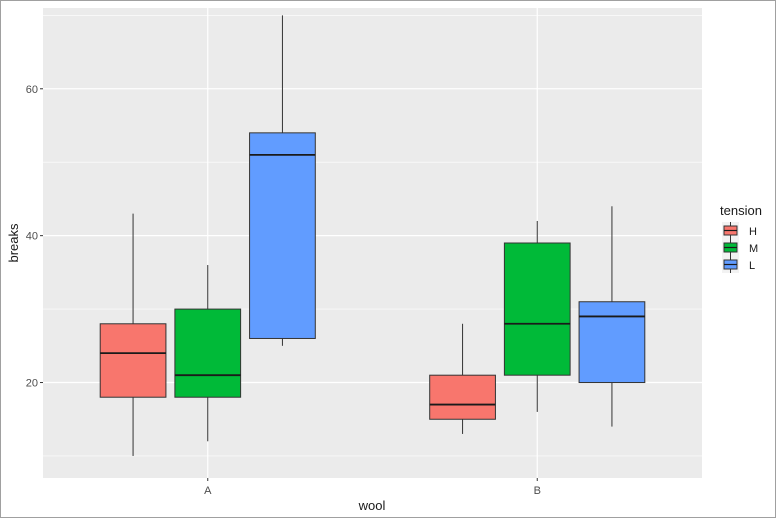  What do you see at coordinates (752, 266) in the screenshot?
I see `legend-label: L` at bounding box center [752, 266].